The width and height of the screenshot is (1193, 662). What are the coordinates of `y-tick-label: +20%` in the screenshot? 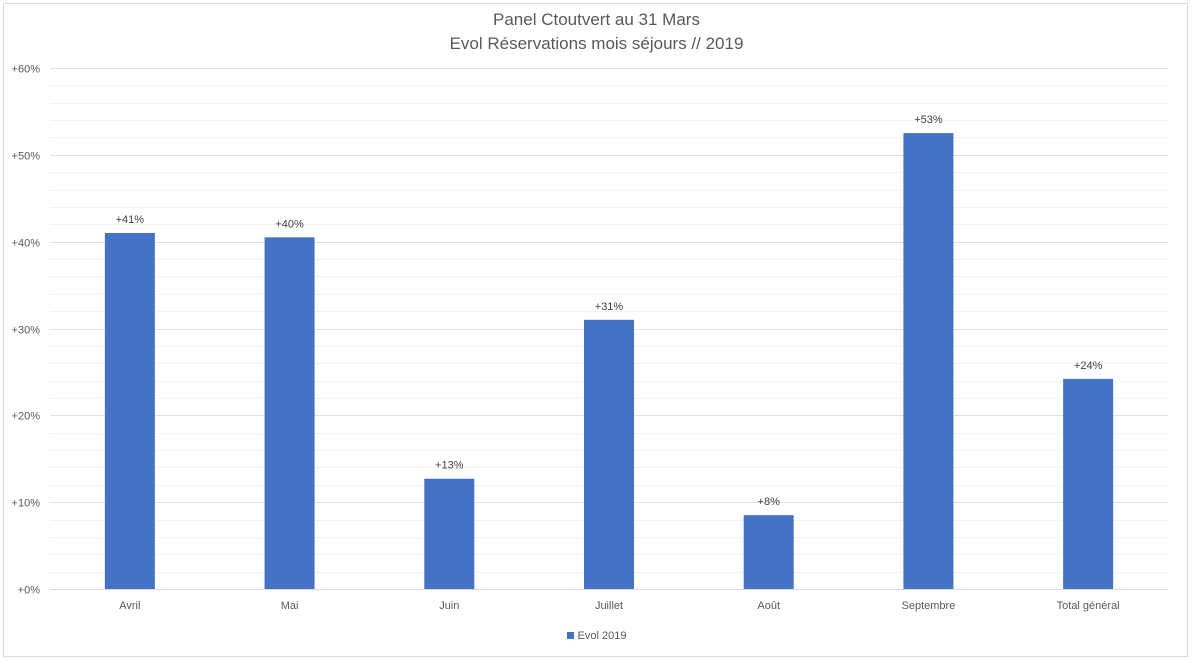 It's located at (26, 417).